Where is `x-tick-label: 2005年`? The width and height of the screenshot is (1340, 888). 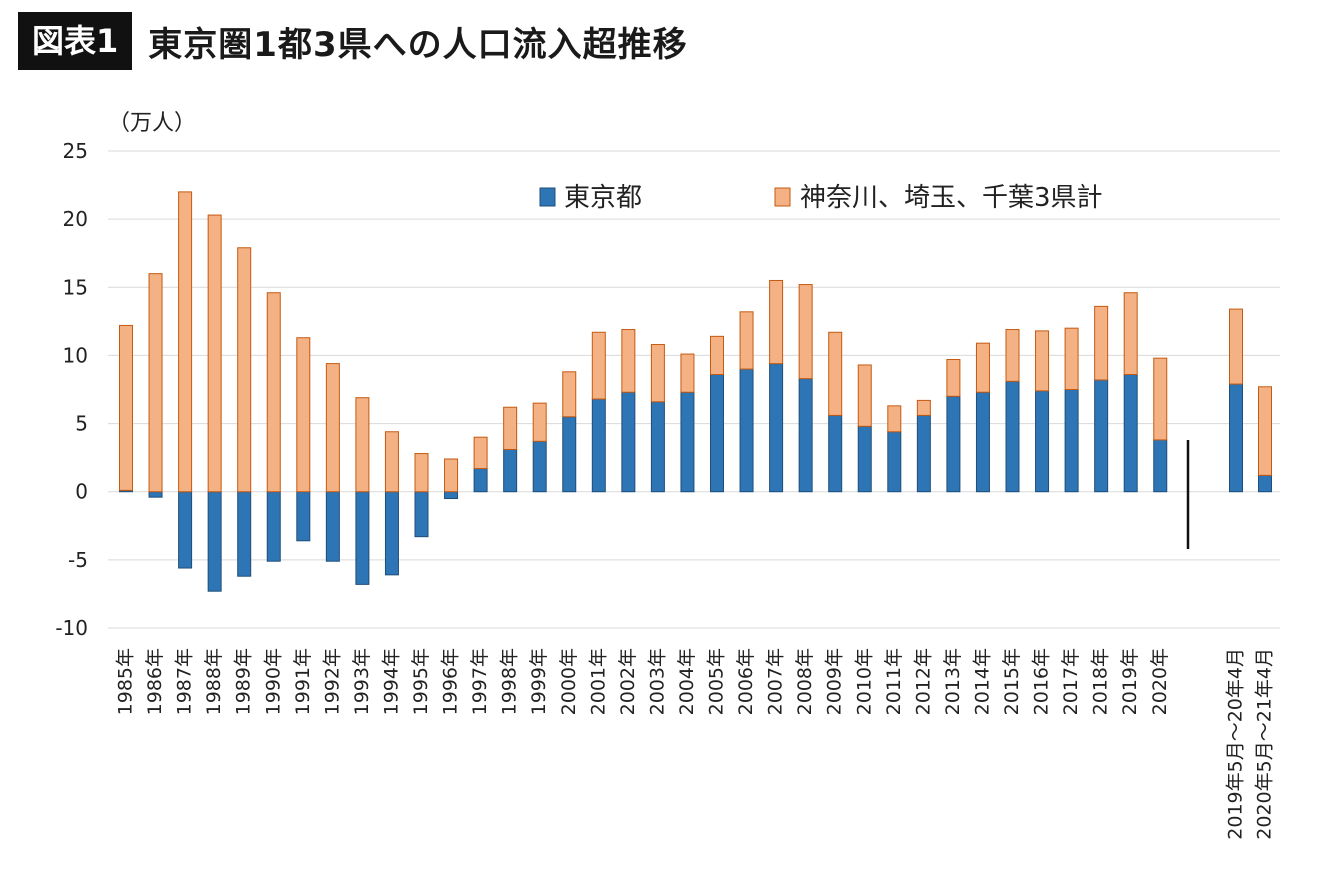 x-tick-label: 2005年 is located at coordinates (717, 681).